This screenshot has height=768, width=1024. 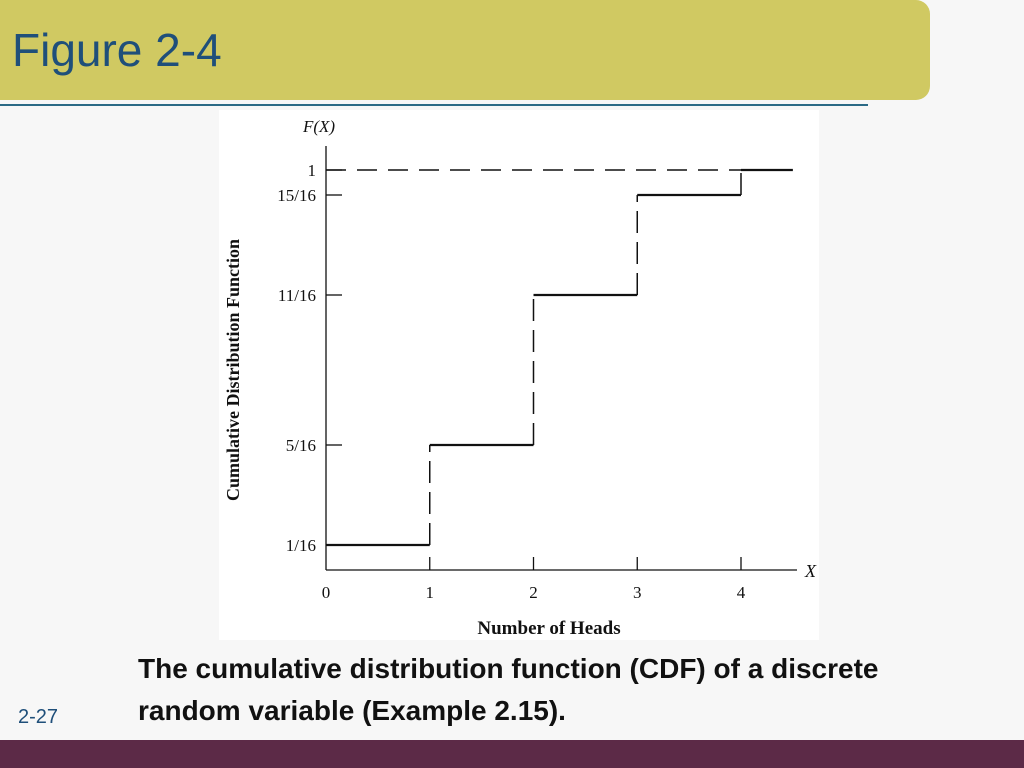 What do you see at coordinates (117, 50) in the screenshot?
I see `slide-title: Figure 2-4` at bounding box center [117, 50].